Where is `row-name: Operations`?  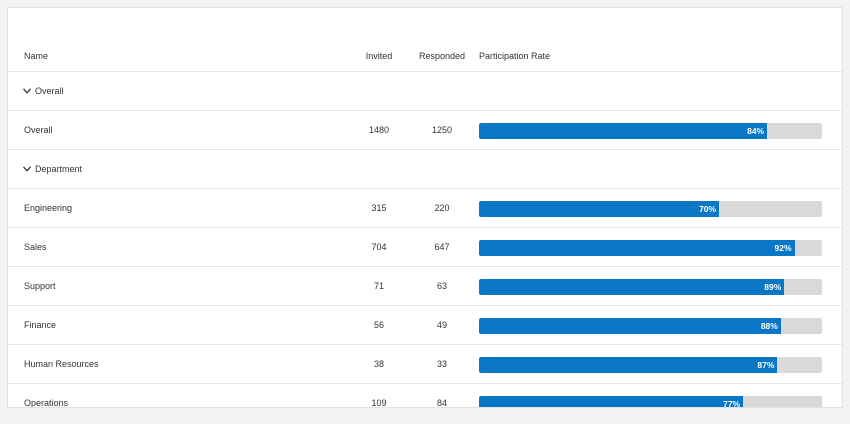 row-name: Operations is located at coordinates (46, 403).